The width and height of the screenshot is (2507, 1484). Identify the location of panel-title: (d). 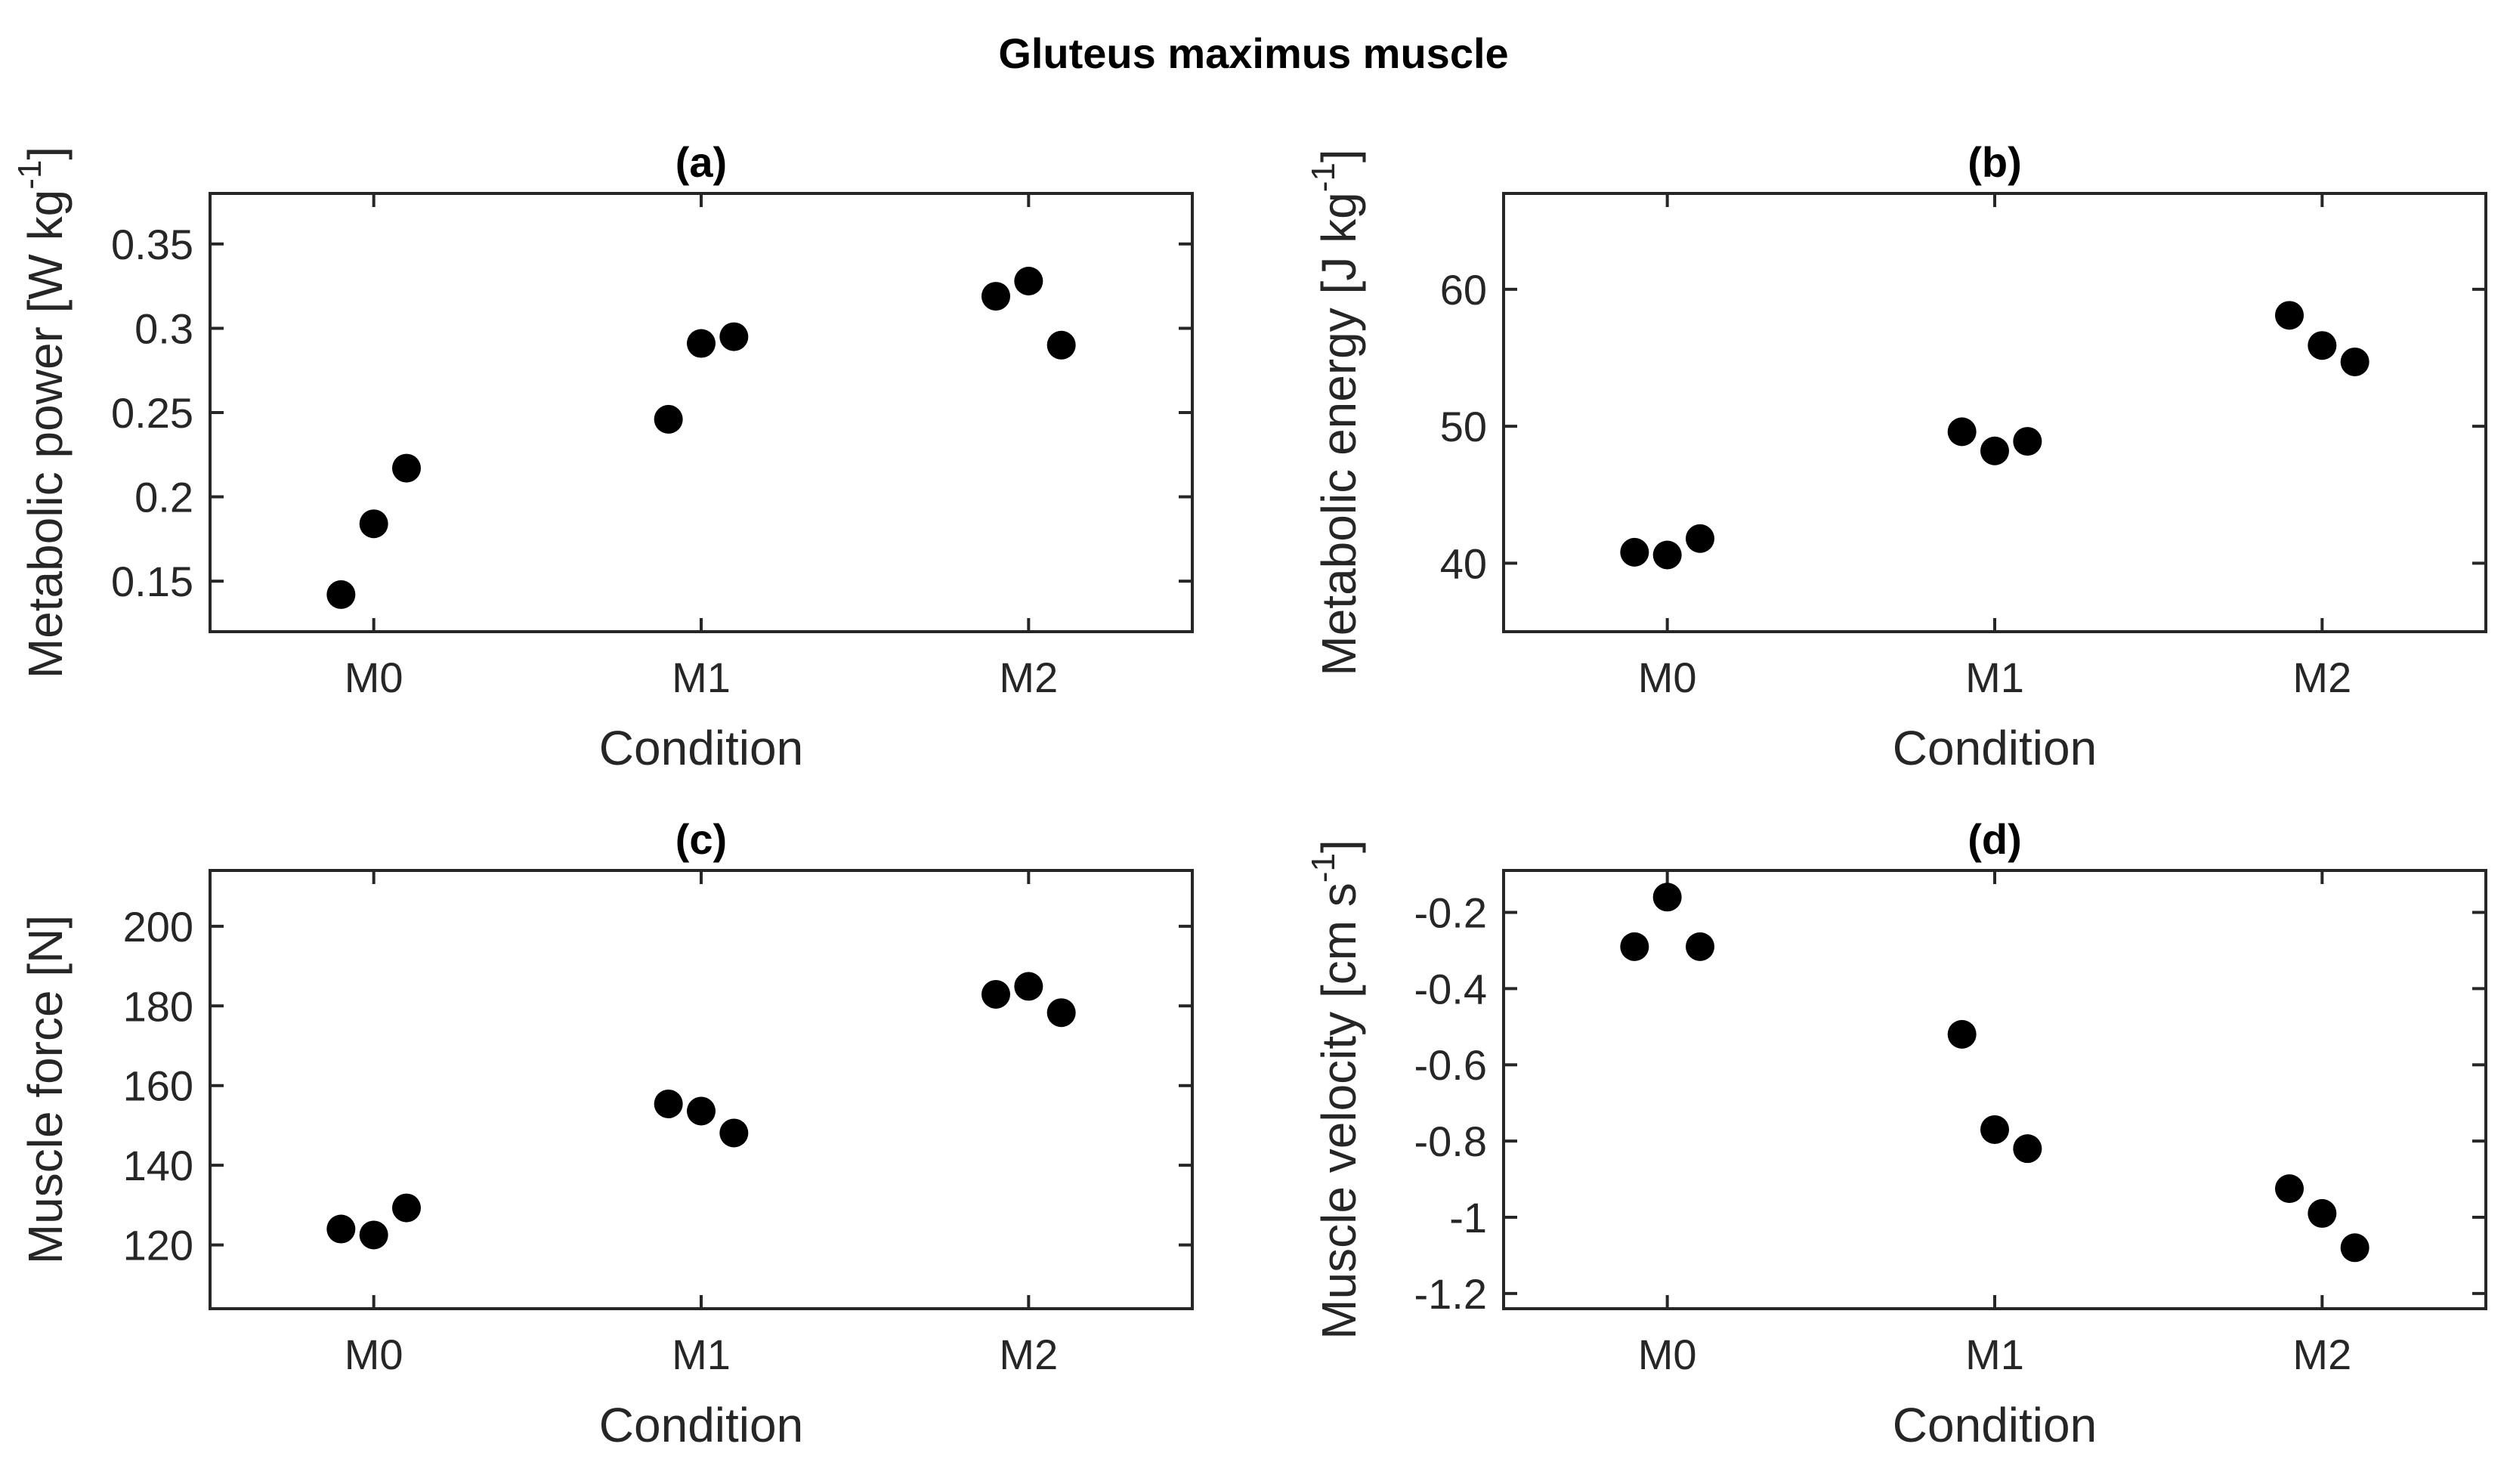
(1995, 839).